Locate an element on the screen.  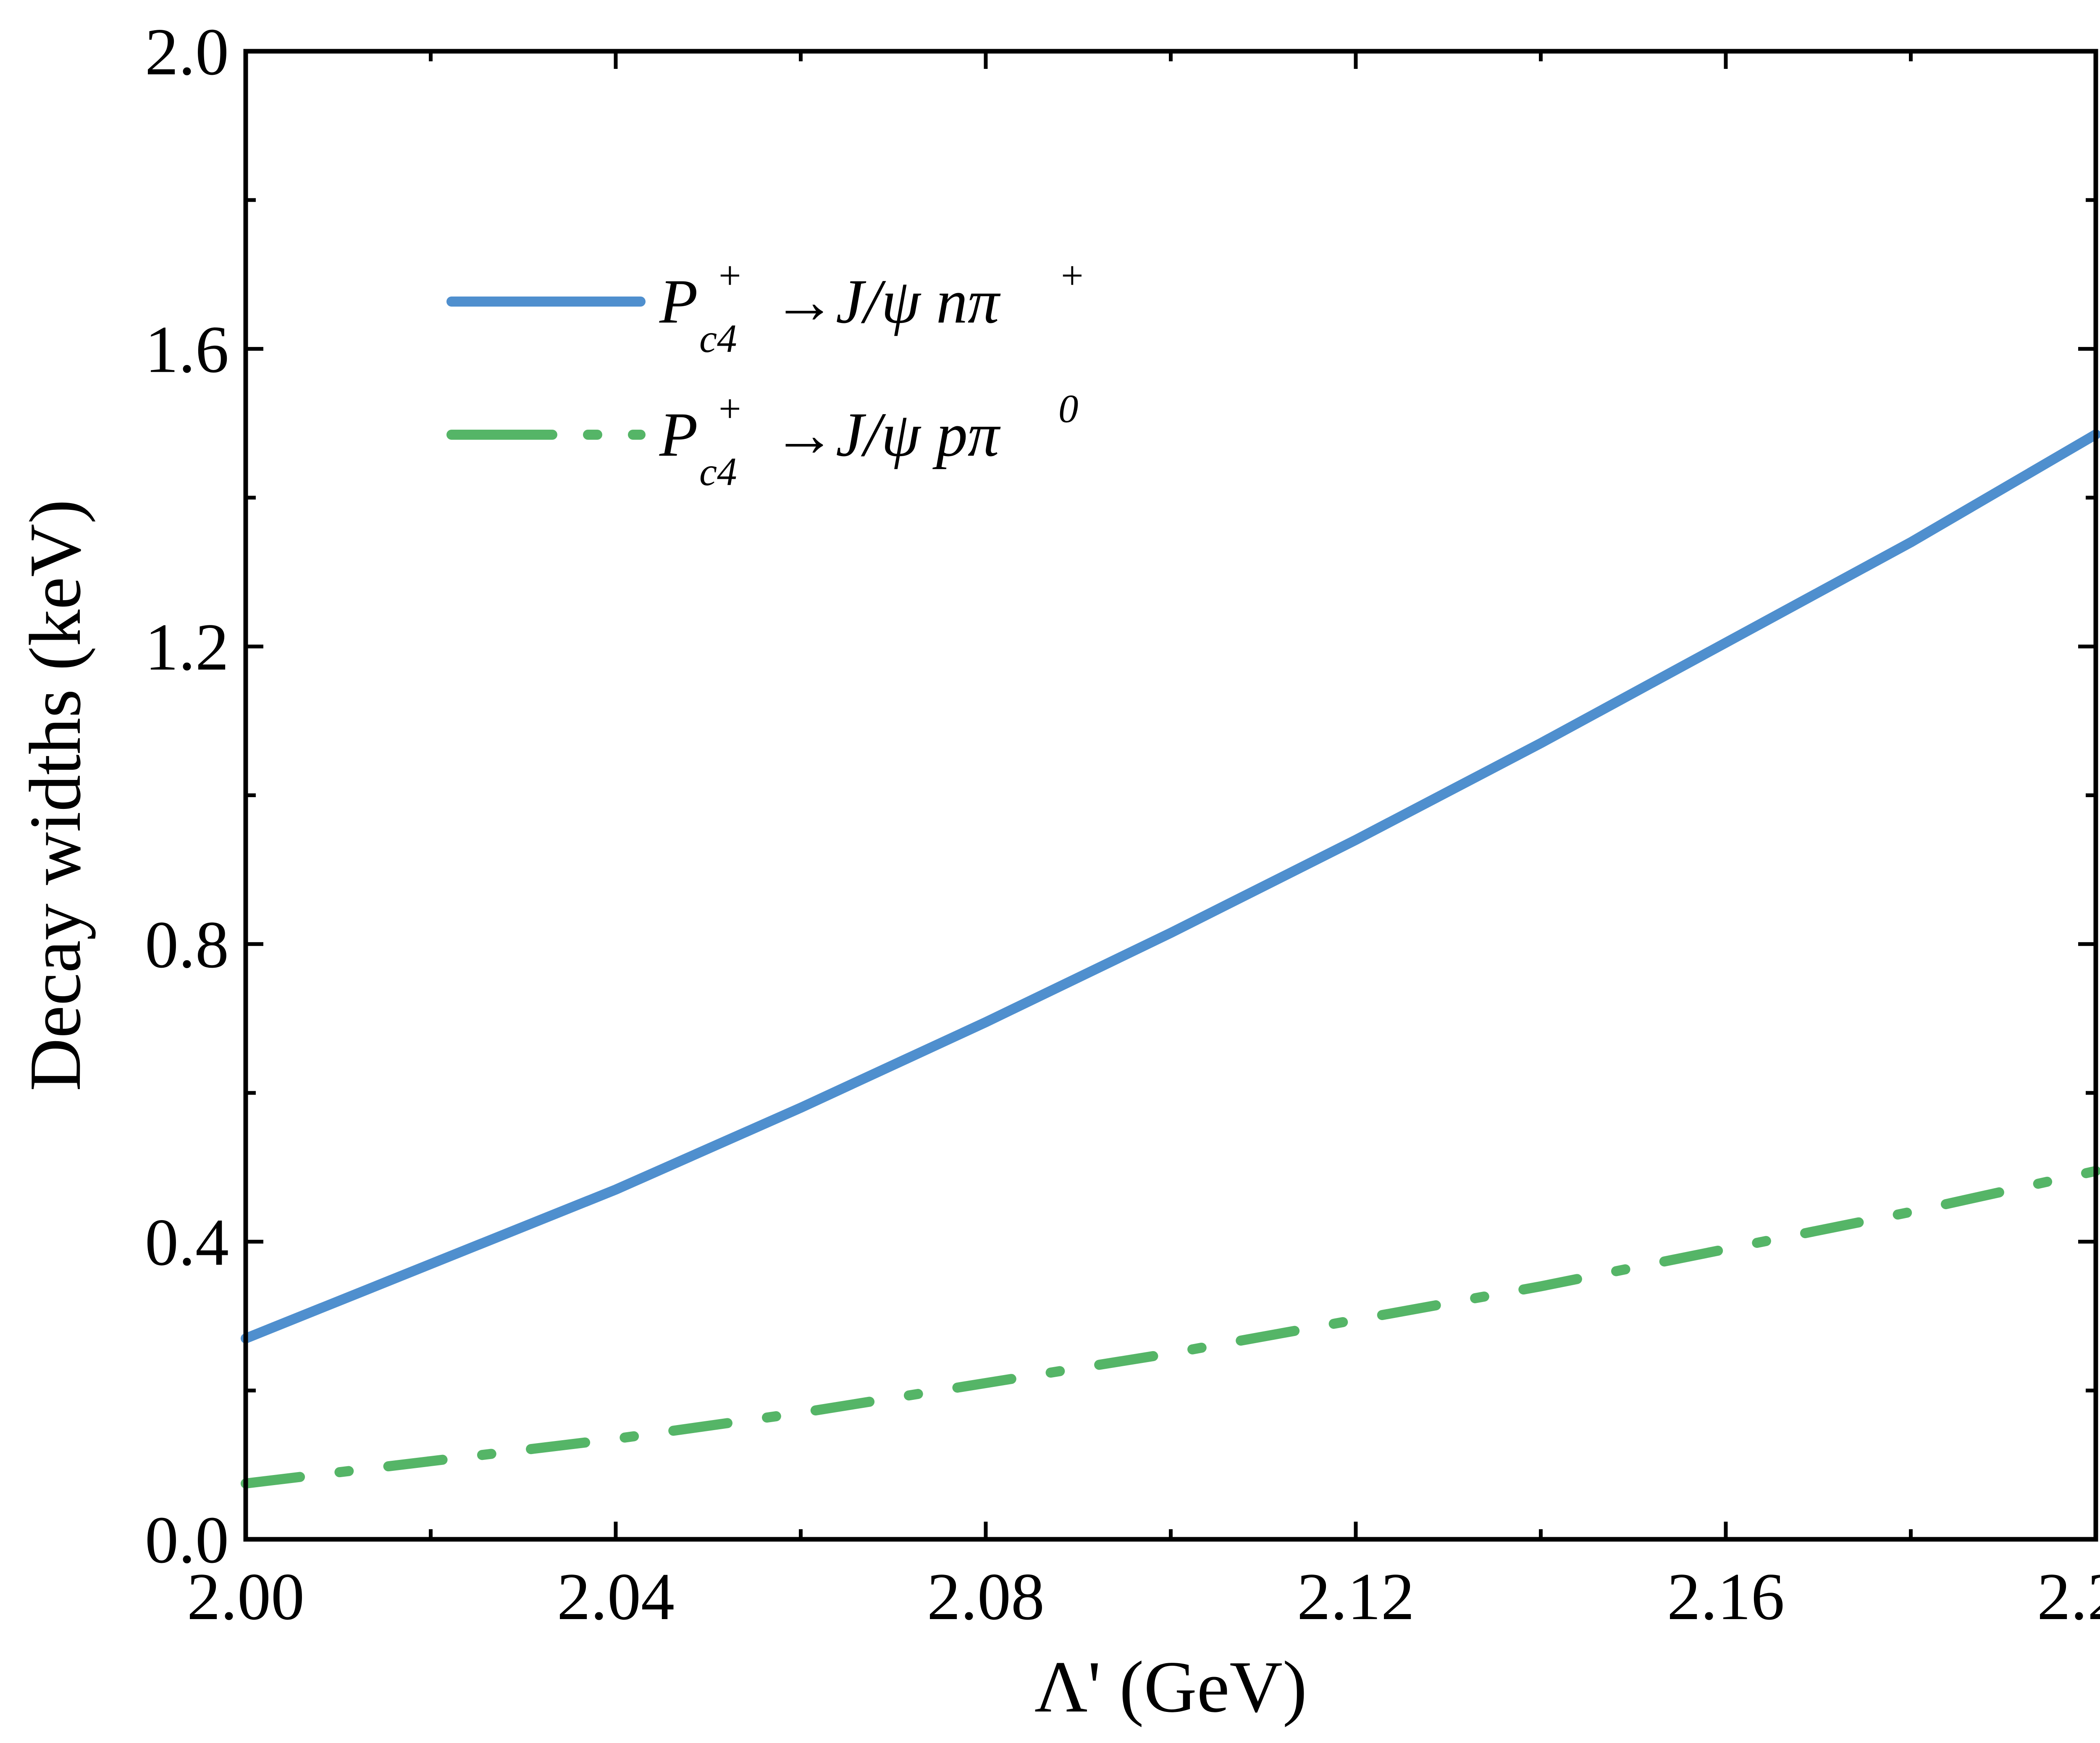
legend-label-2: P + c4 →J/ψ pπ 0 is located at coordinates (869, 440).